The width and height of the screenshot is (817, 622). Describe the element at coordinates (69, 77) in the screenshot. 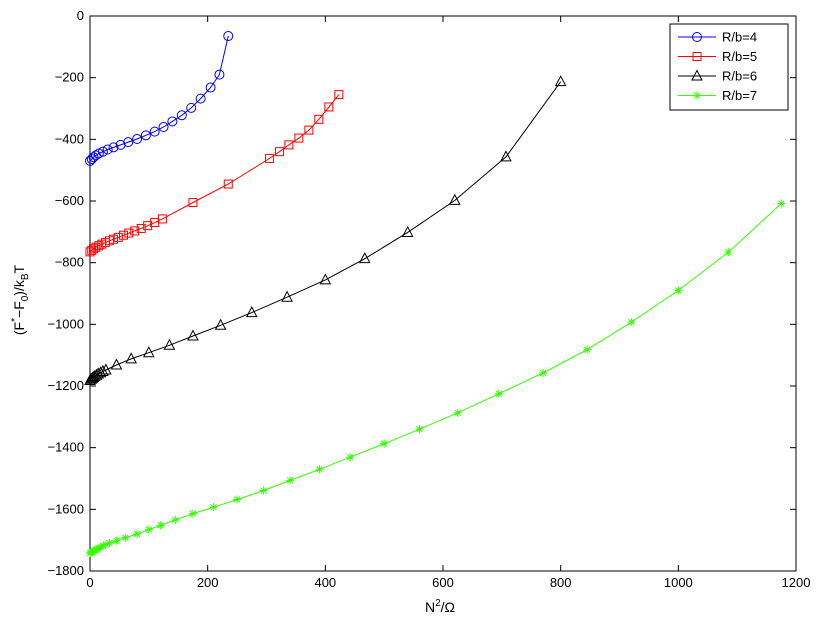

I see `y-tick-label: −200` at that location.